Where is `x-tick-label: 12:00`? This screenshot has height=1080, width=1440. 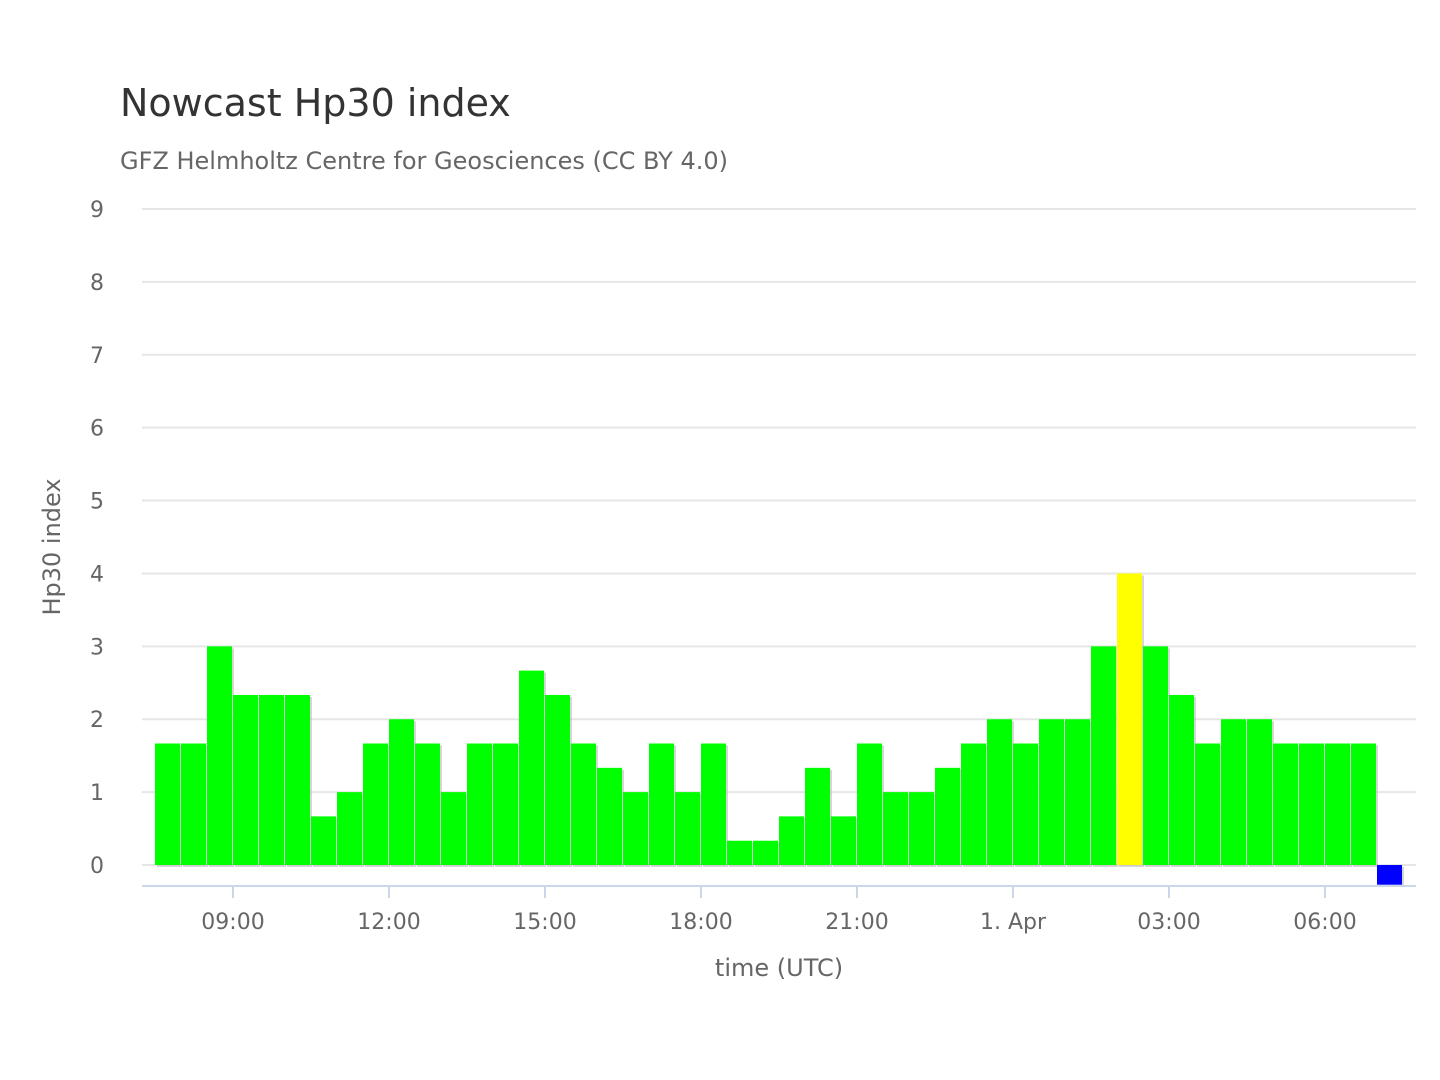 x-tick-label: 12:00 is located at coordinates (388, 922).